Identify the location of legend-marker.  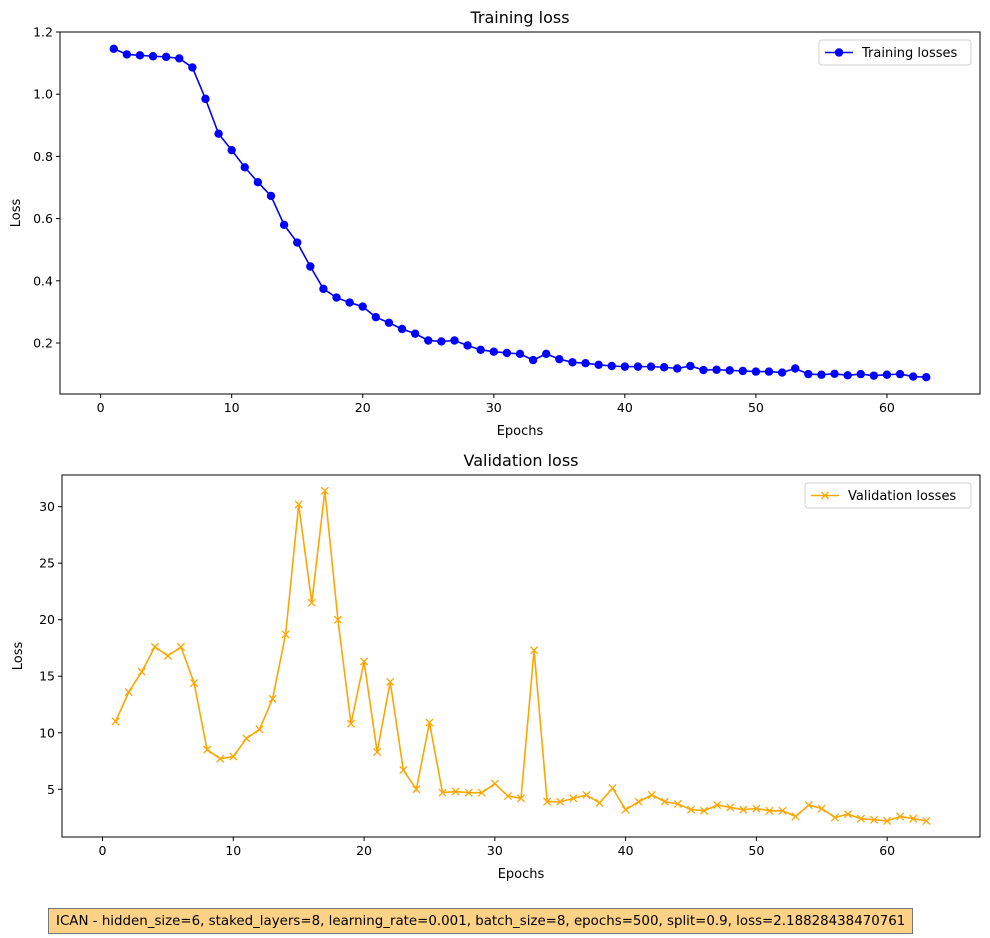
(825, 495).